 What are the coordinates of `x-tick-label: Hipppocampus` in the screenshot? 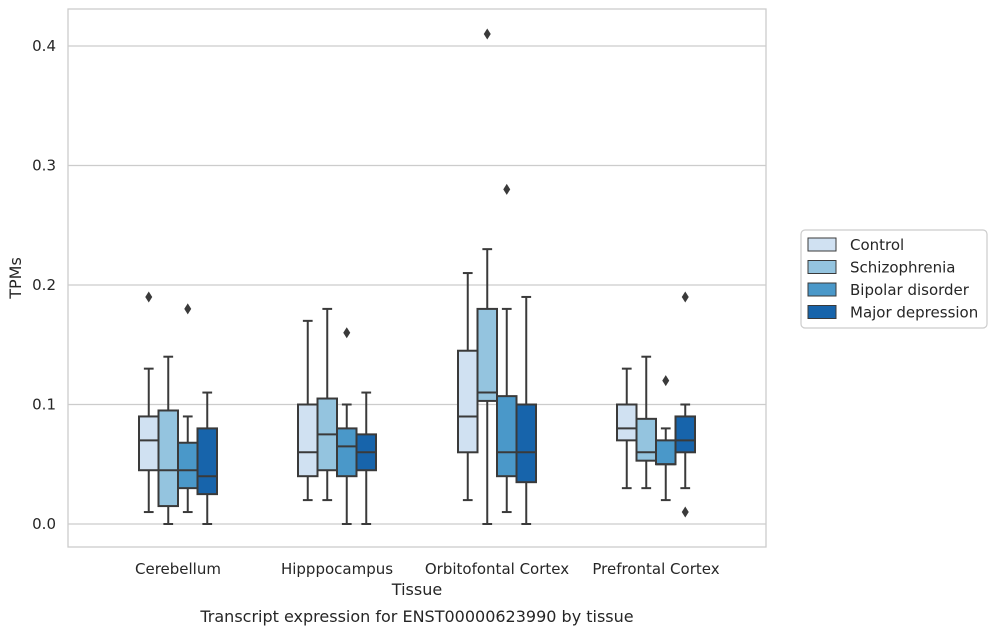 It's located at (337, 569).